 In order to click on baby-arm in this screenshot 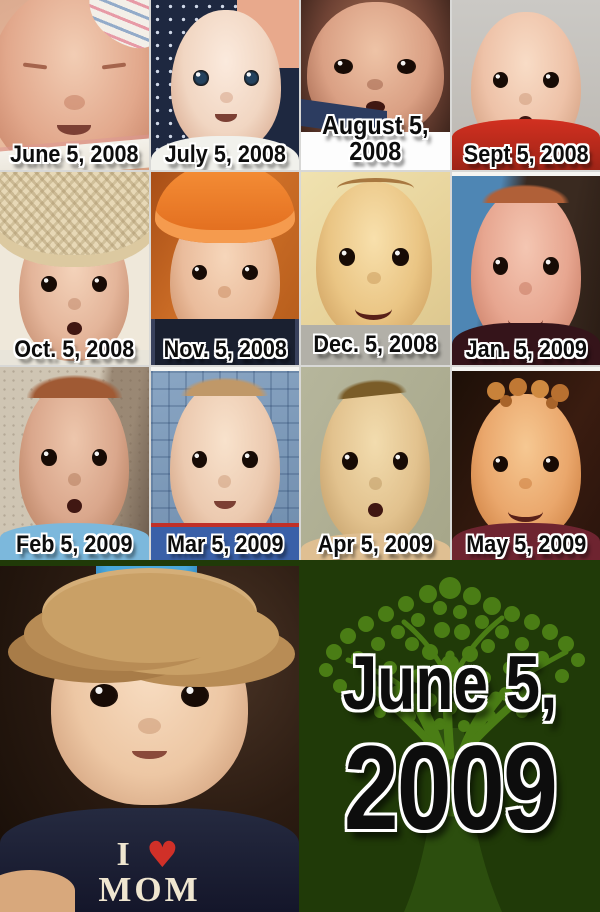, I will do `click(37, 891)`.